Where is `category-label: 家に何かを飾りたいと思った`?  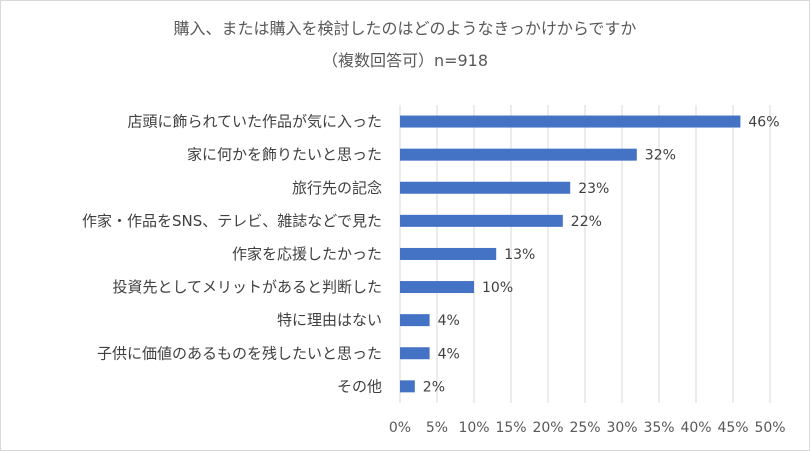
category-label: 家に何かを飾りたいと思った is located at coordinates (284, 155).